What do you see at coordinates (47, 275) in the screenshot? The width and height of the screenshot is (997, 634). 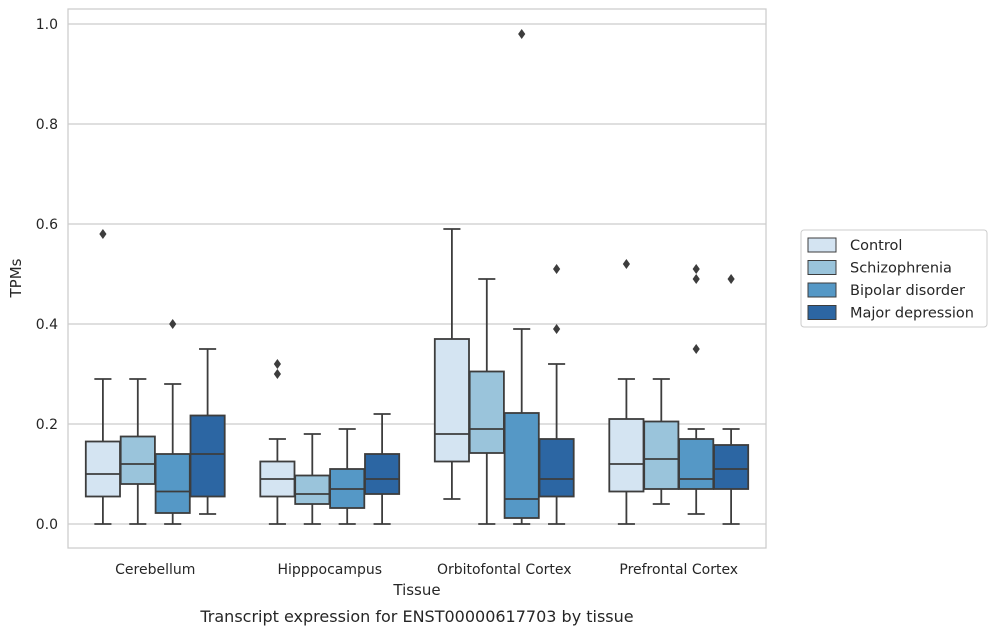 I see `y-tick-labels: 0.0 0.2 0.4 0.6 0.8 1.0` at bounding box center [47, 275].